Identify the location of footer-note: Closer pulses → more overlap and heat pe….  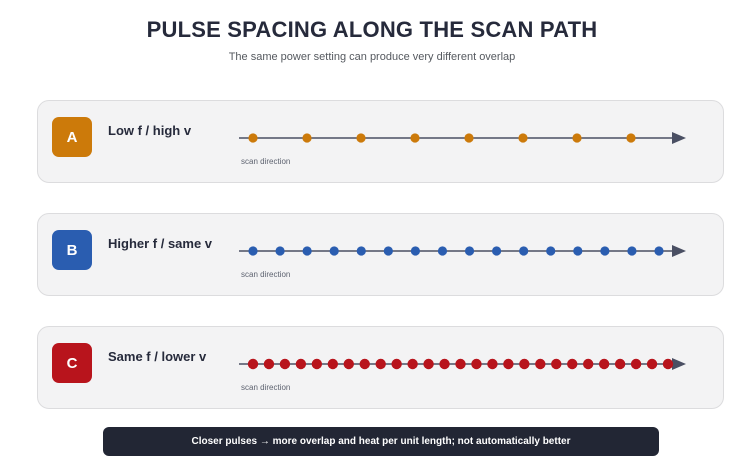
(381, 441).